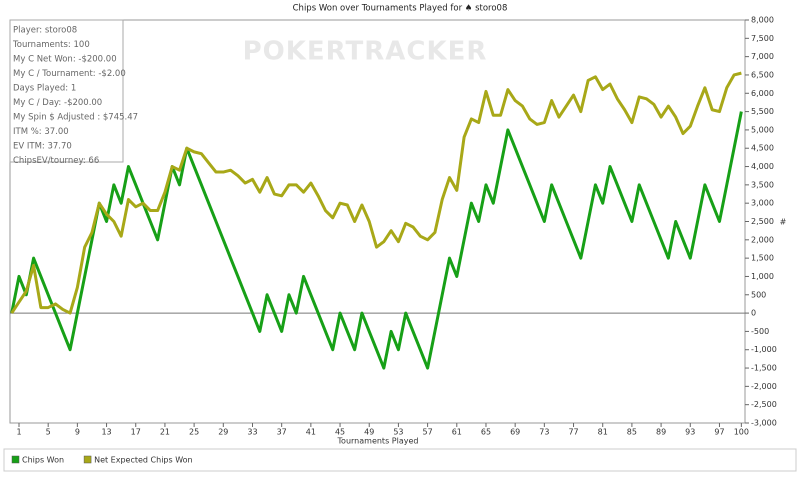 This screenshot has width=800, height=477. What do you see at coordinates (760, 331) in the screenshot?
I see `y-tick-label: -500` at bounding box center [760, 331].